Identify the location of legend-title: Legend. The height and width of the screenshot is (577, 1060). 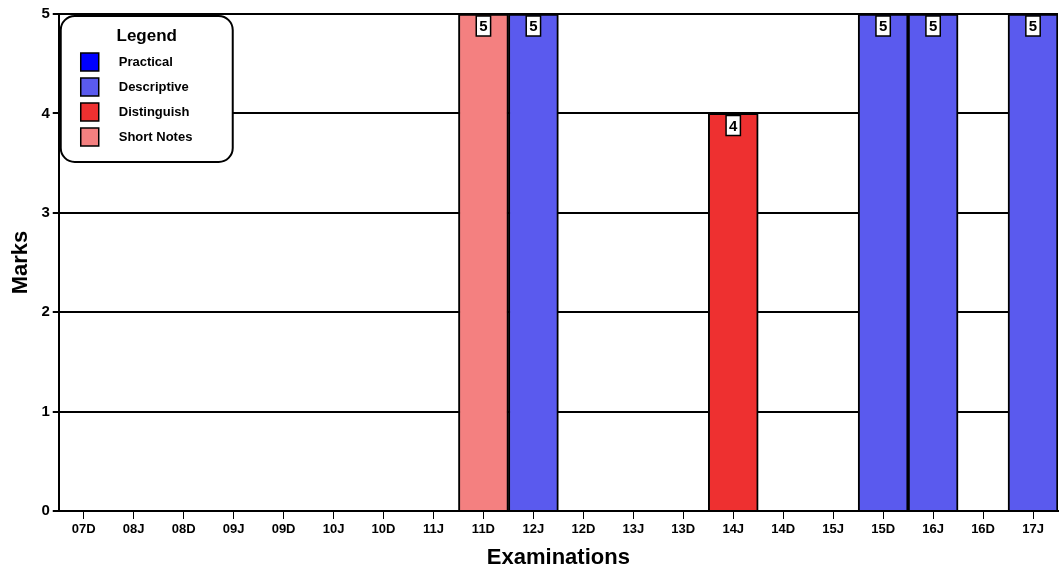
(146, 35).